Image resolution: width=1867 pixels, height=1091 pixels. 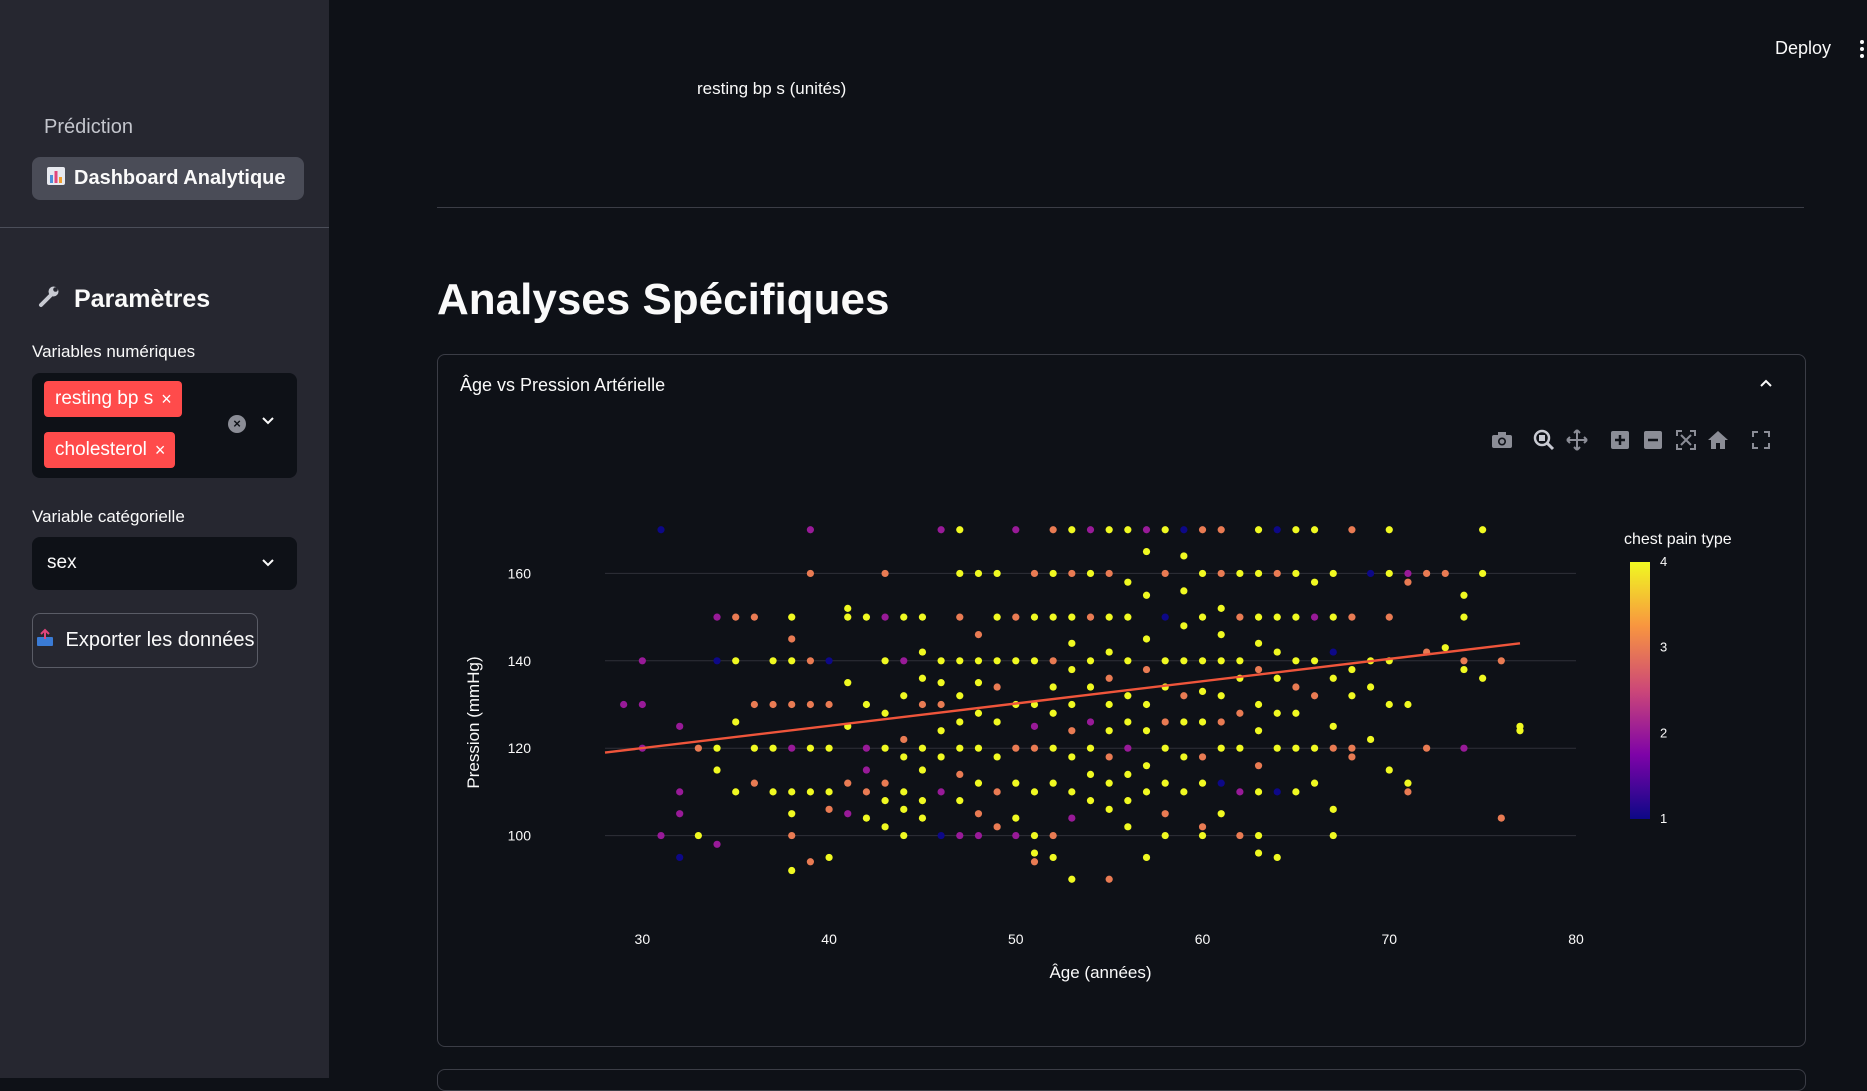 I want to click on zoom-in-icon, so click(x=1620, y=440).